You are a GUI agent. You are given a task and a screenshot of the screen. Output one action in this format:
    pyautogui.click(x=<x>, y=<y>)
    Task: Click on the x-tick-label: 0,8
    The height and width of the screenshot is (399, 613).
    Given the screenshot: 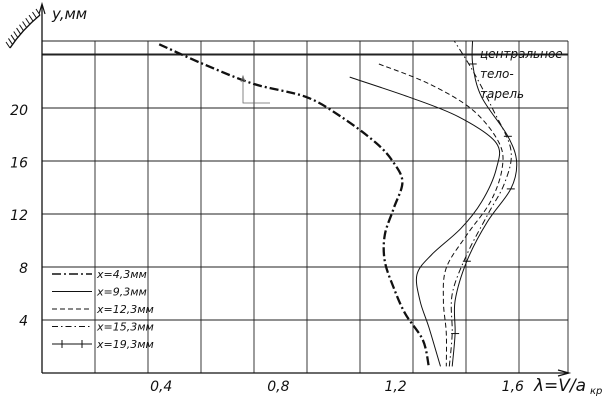 What is the action you would take?
    pyautogui.click(x=278, y=387)
    